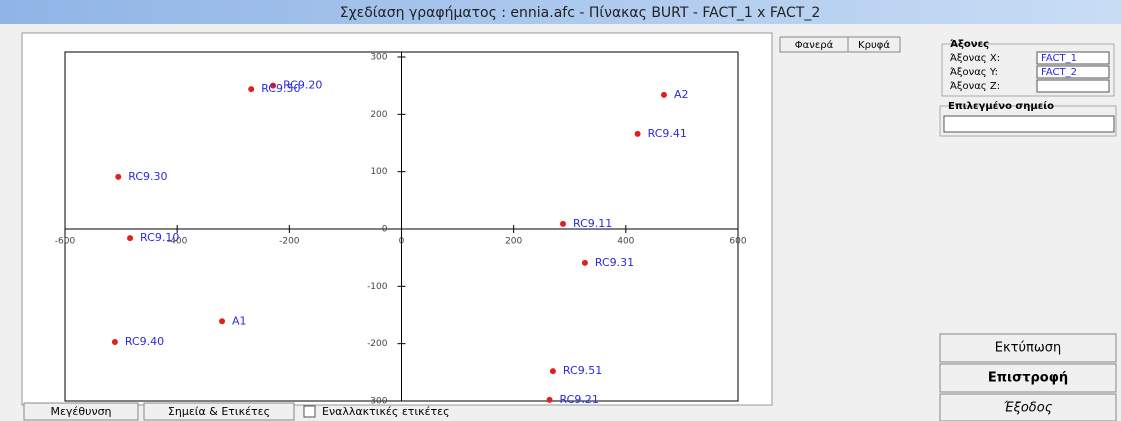  Describe the element at coordinates (737, 242) in the screenshot. I see `x-tick-label: 600` at that location.